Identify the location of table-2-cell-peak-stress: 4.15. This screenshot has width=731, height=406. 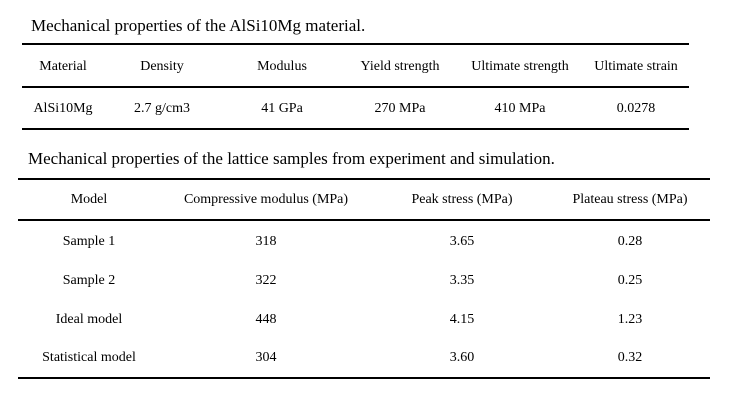
(462, 319).